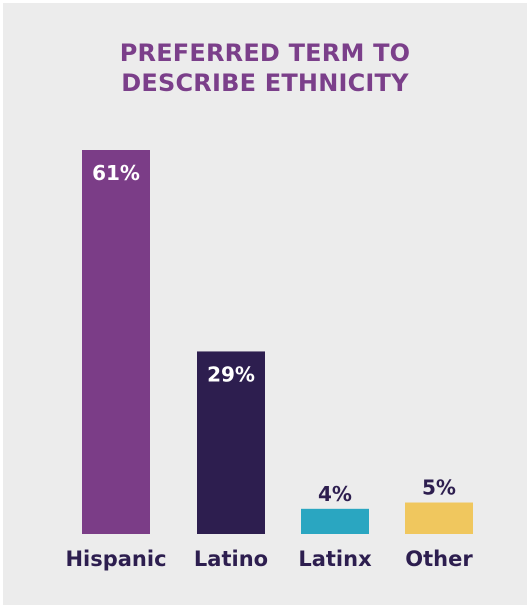 This screenshot has width=530, height=608. Describe the element at coordinates (439, 559) in the screenshot. I see `category-label-other: Other` at that location.